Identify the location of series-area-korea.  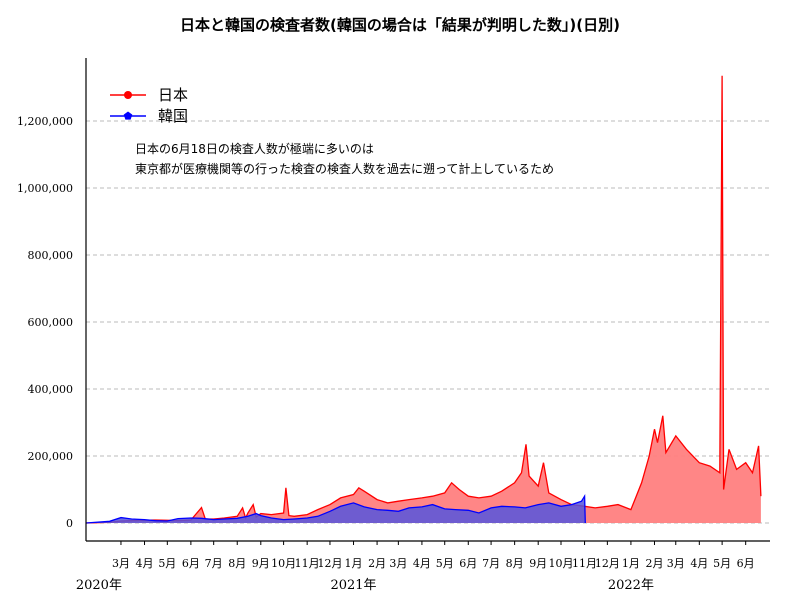
(336, 509).